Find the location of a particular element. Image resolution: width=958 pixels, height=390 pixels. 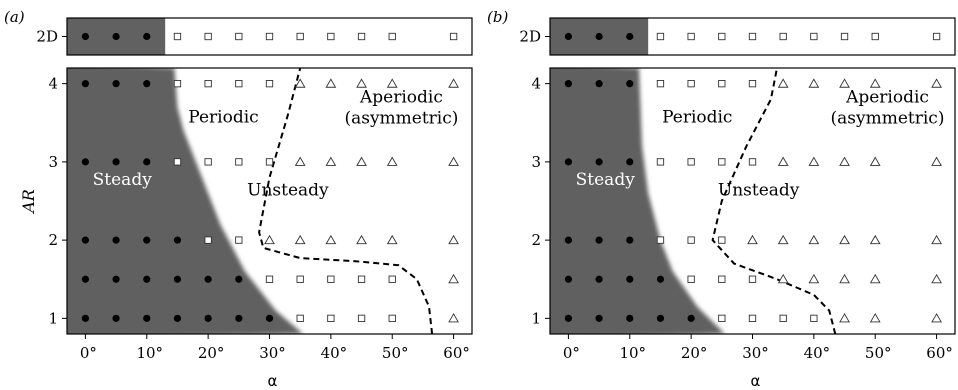

top-row-label: 2D is located at coordinates (530, 37).